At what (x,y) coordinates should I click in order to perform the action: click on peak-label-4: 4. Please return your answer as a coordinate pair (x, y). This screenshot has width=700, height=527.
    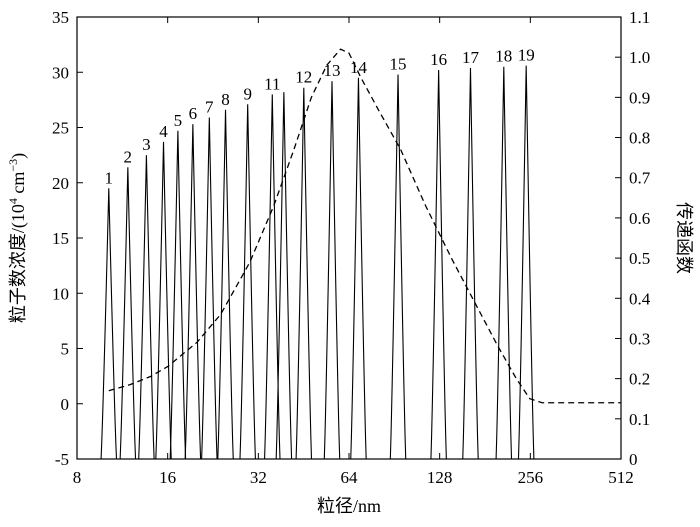
    Looking at the image, I should click on (163, 131).